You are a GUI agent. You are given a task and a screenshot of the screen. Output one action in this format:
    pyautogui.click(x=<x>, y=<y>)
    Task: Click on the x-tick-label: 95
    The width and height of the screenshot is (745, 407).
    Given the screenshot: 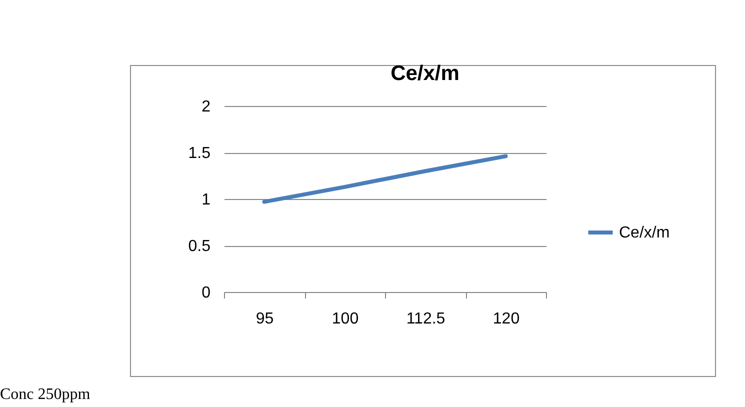 What is the action you would take?
    pyautogui.click(x=265, y=319)
    